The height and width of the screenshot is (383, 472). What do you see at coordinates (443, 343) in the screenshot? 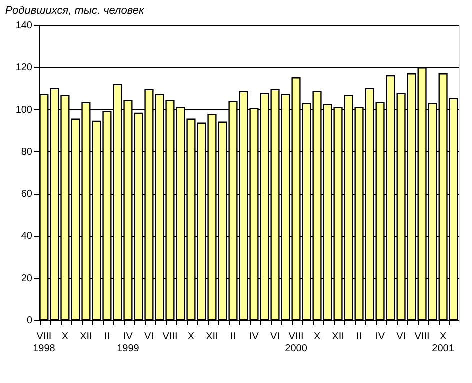
I see `x-tick-label: X 2001` at bounding box center [443, 343].